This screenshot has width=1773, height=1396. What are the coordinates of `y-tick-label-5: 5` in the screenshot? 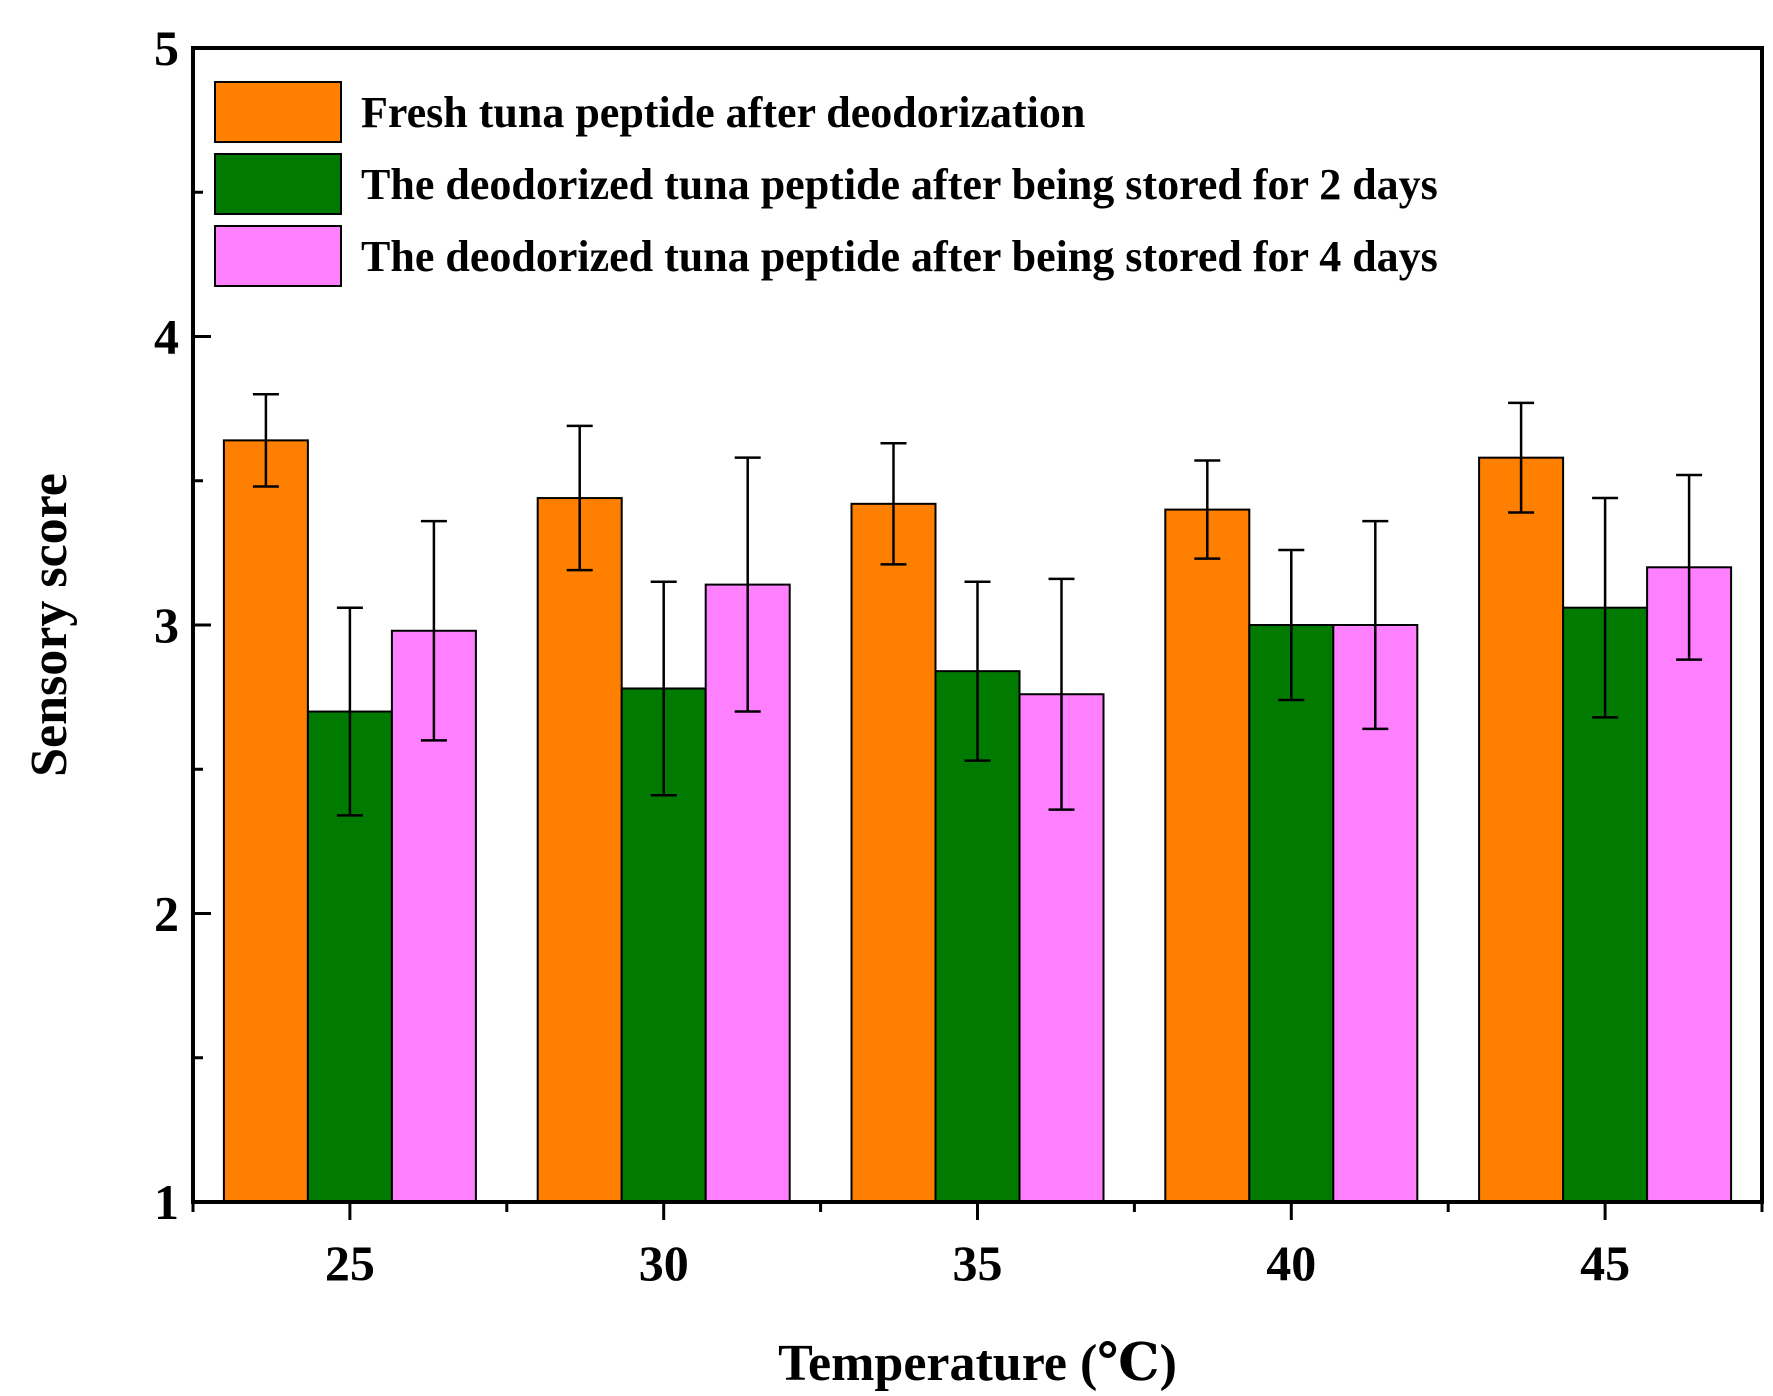 It's located at (166, 48).